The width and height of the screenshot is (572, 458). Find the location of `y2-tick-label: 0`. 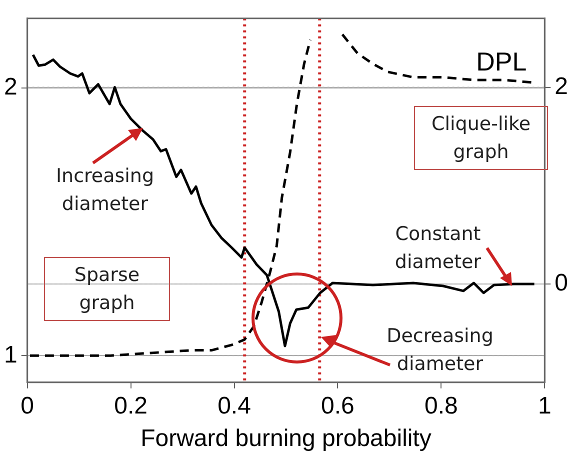

y2-tick-label: 0 is located at coordinates (561, 283).